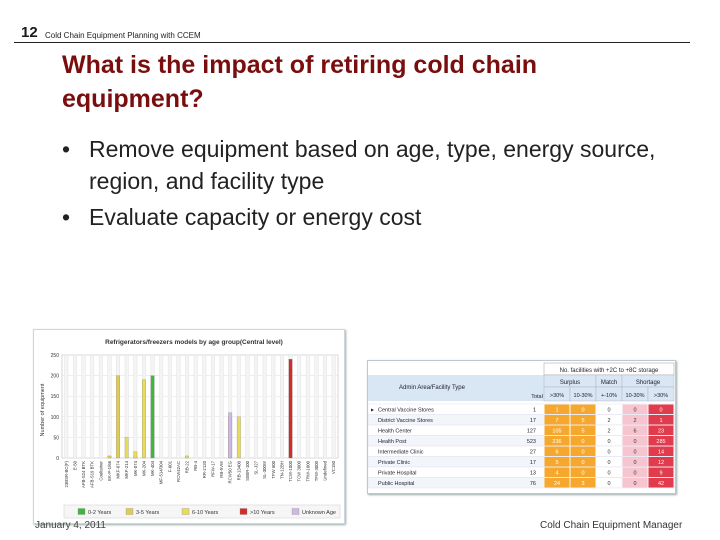 The width and height of the screenshot is (720, 540). I want to click on table-cell-value: 9, so click(660, 474).